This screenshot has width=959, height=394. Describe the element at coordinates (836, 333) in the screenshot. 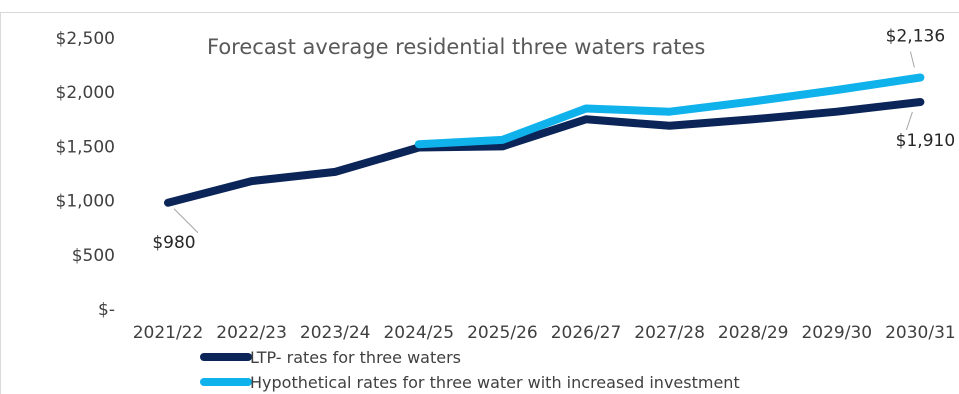

I see `x-tick-label: 2029/30` at that location.